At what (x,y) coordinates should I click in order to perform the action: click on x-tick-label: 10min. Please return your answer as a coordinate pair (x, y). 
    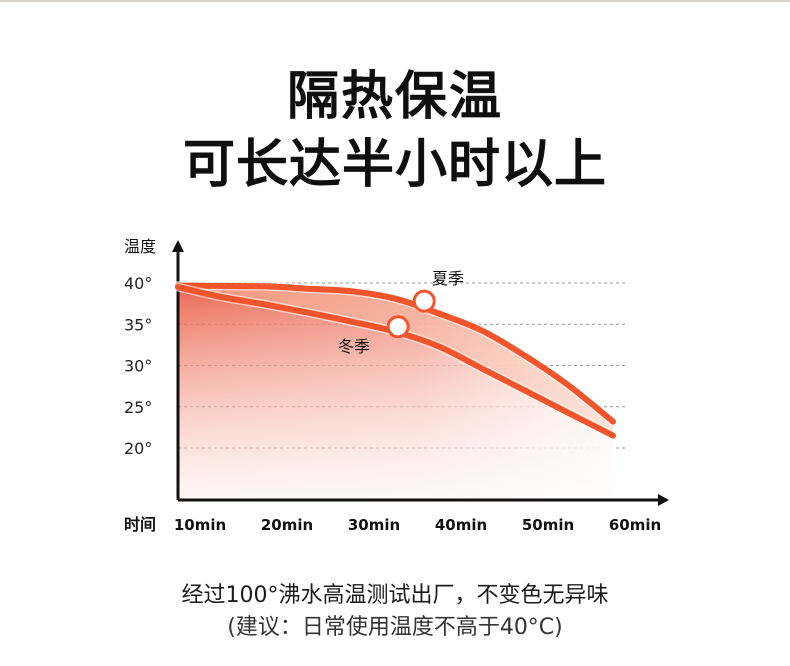
    Looking at the image, I should click on (200, 525).